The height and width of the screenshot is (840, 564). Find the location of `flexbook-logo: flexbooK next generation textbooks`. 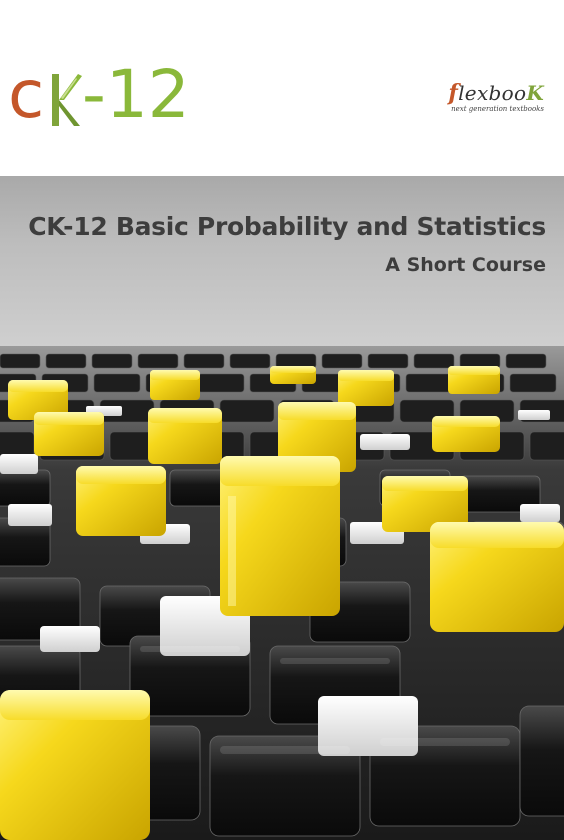

flexbook-logo: flexbooK next generation textbooks is located at coordinates (489, 102).